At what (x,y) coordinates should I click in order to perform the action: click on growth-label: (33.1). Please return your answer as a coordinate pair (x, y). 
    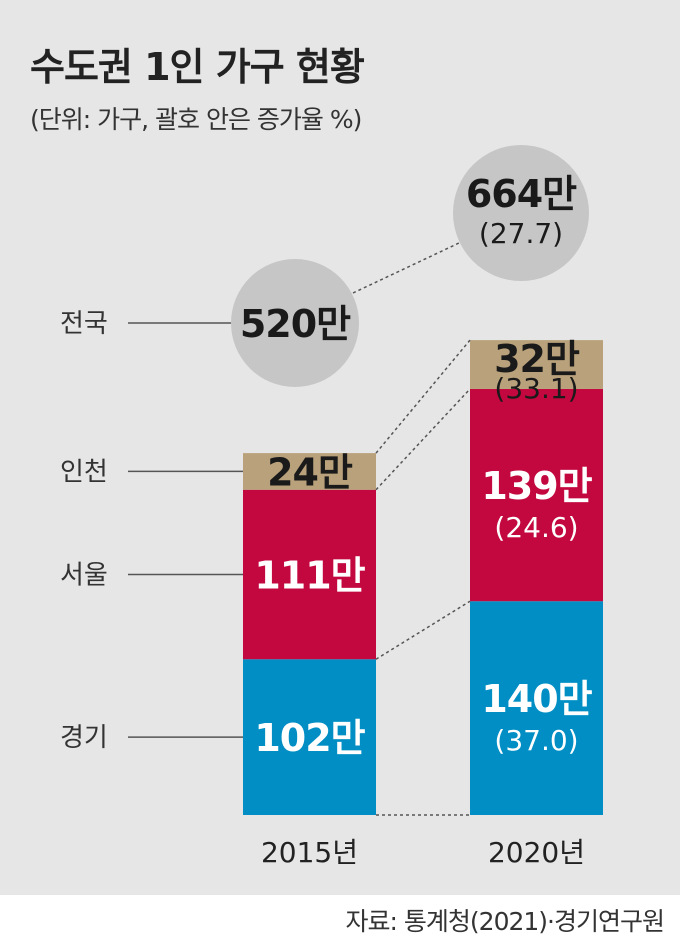
    Looking at the image, I should click on (536, 388).